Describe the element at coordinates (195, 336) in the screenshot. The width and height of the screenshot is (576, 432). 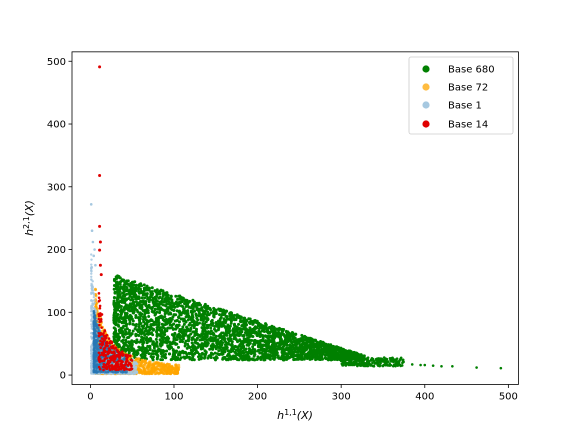
I see `point-base-680-2010` at that location.